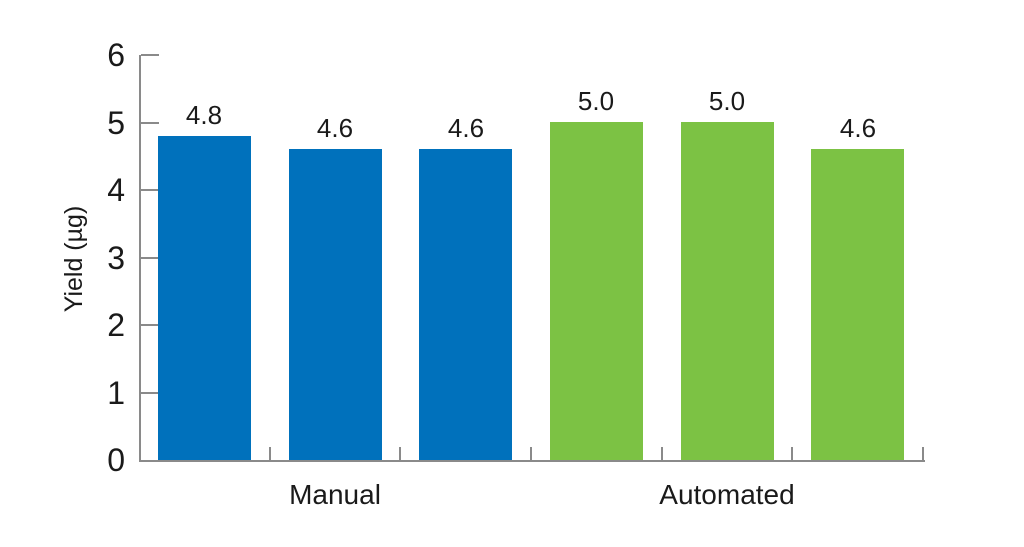 Image resolution: width=1024 pixels, height=547 pixels. What do you see at coordinates (727, 494) in the screenshot?
I see `category-label-automated: Automated` at bounding box center [727, 494].